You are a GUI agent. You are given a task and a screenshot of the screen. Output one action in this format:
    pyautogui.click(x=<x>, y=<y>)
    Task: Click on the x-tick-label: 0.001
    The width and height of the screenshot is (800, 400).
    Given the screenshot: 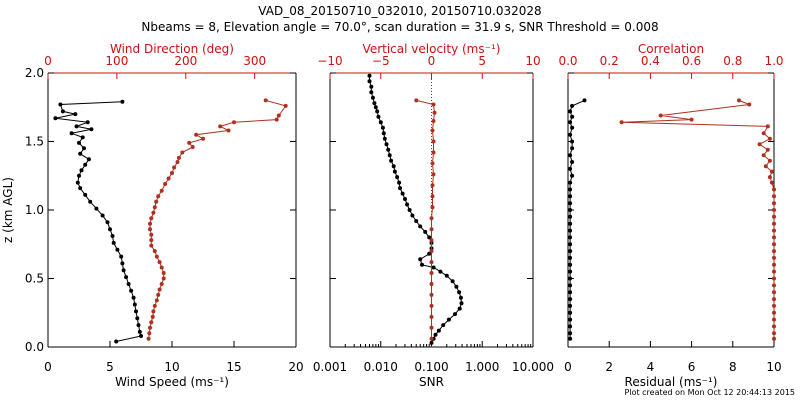 What is the action you would take?
    pyautogui.click(x=330, y=367)
    